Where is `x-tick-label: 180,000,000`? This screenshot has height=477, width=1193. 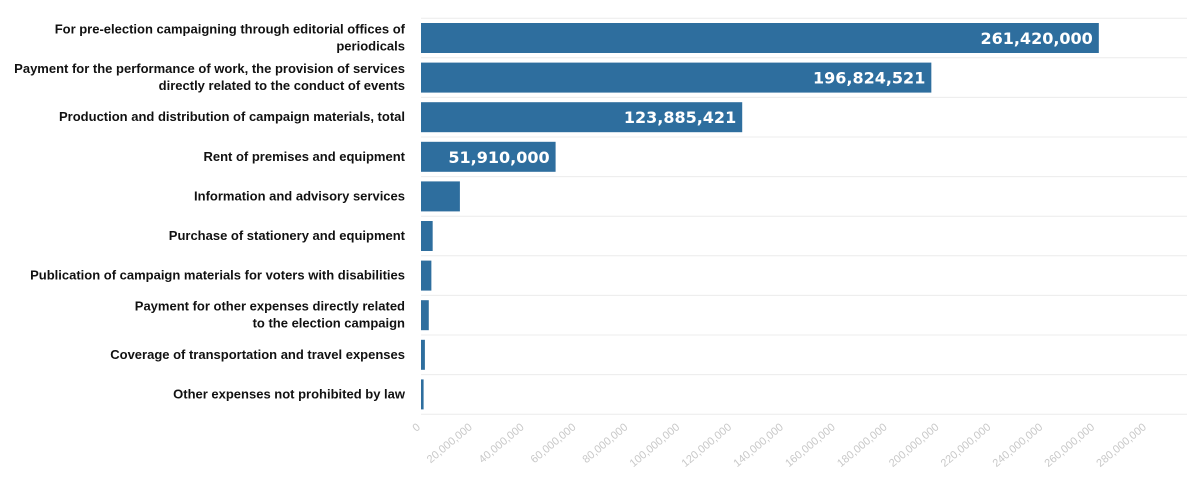 x-tick-label: 180,000,000 is located at coordinates (862, 445).